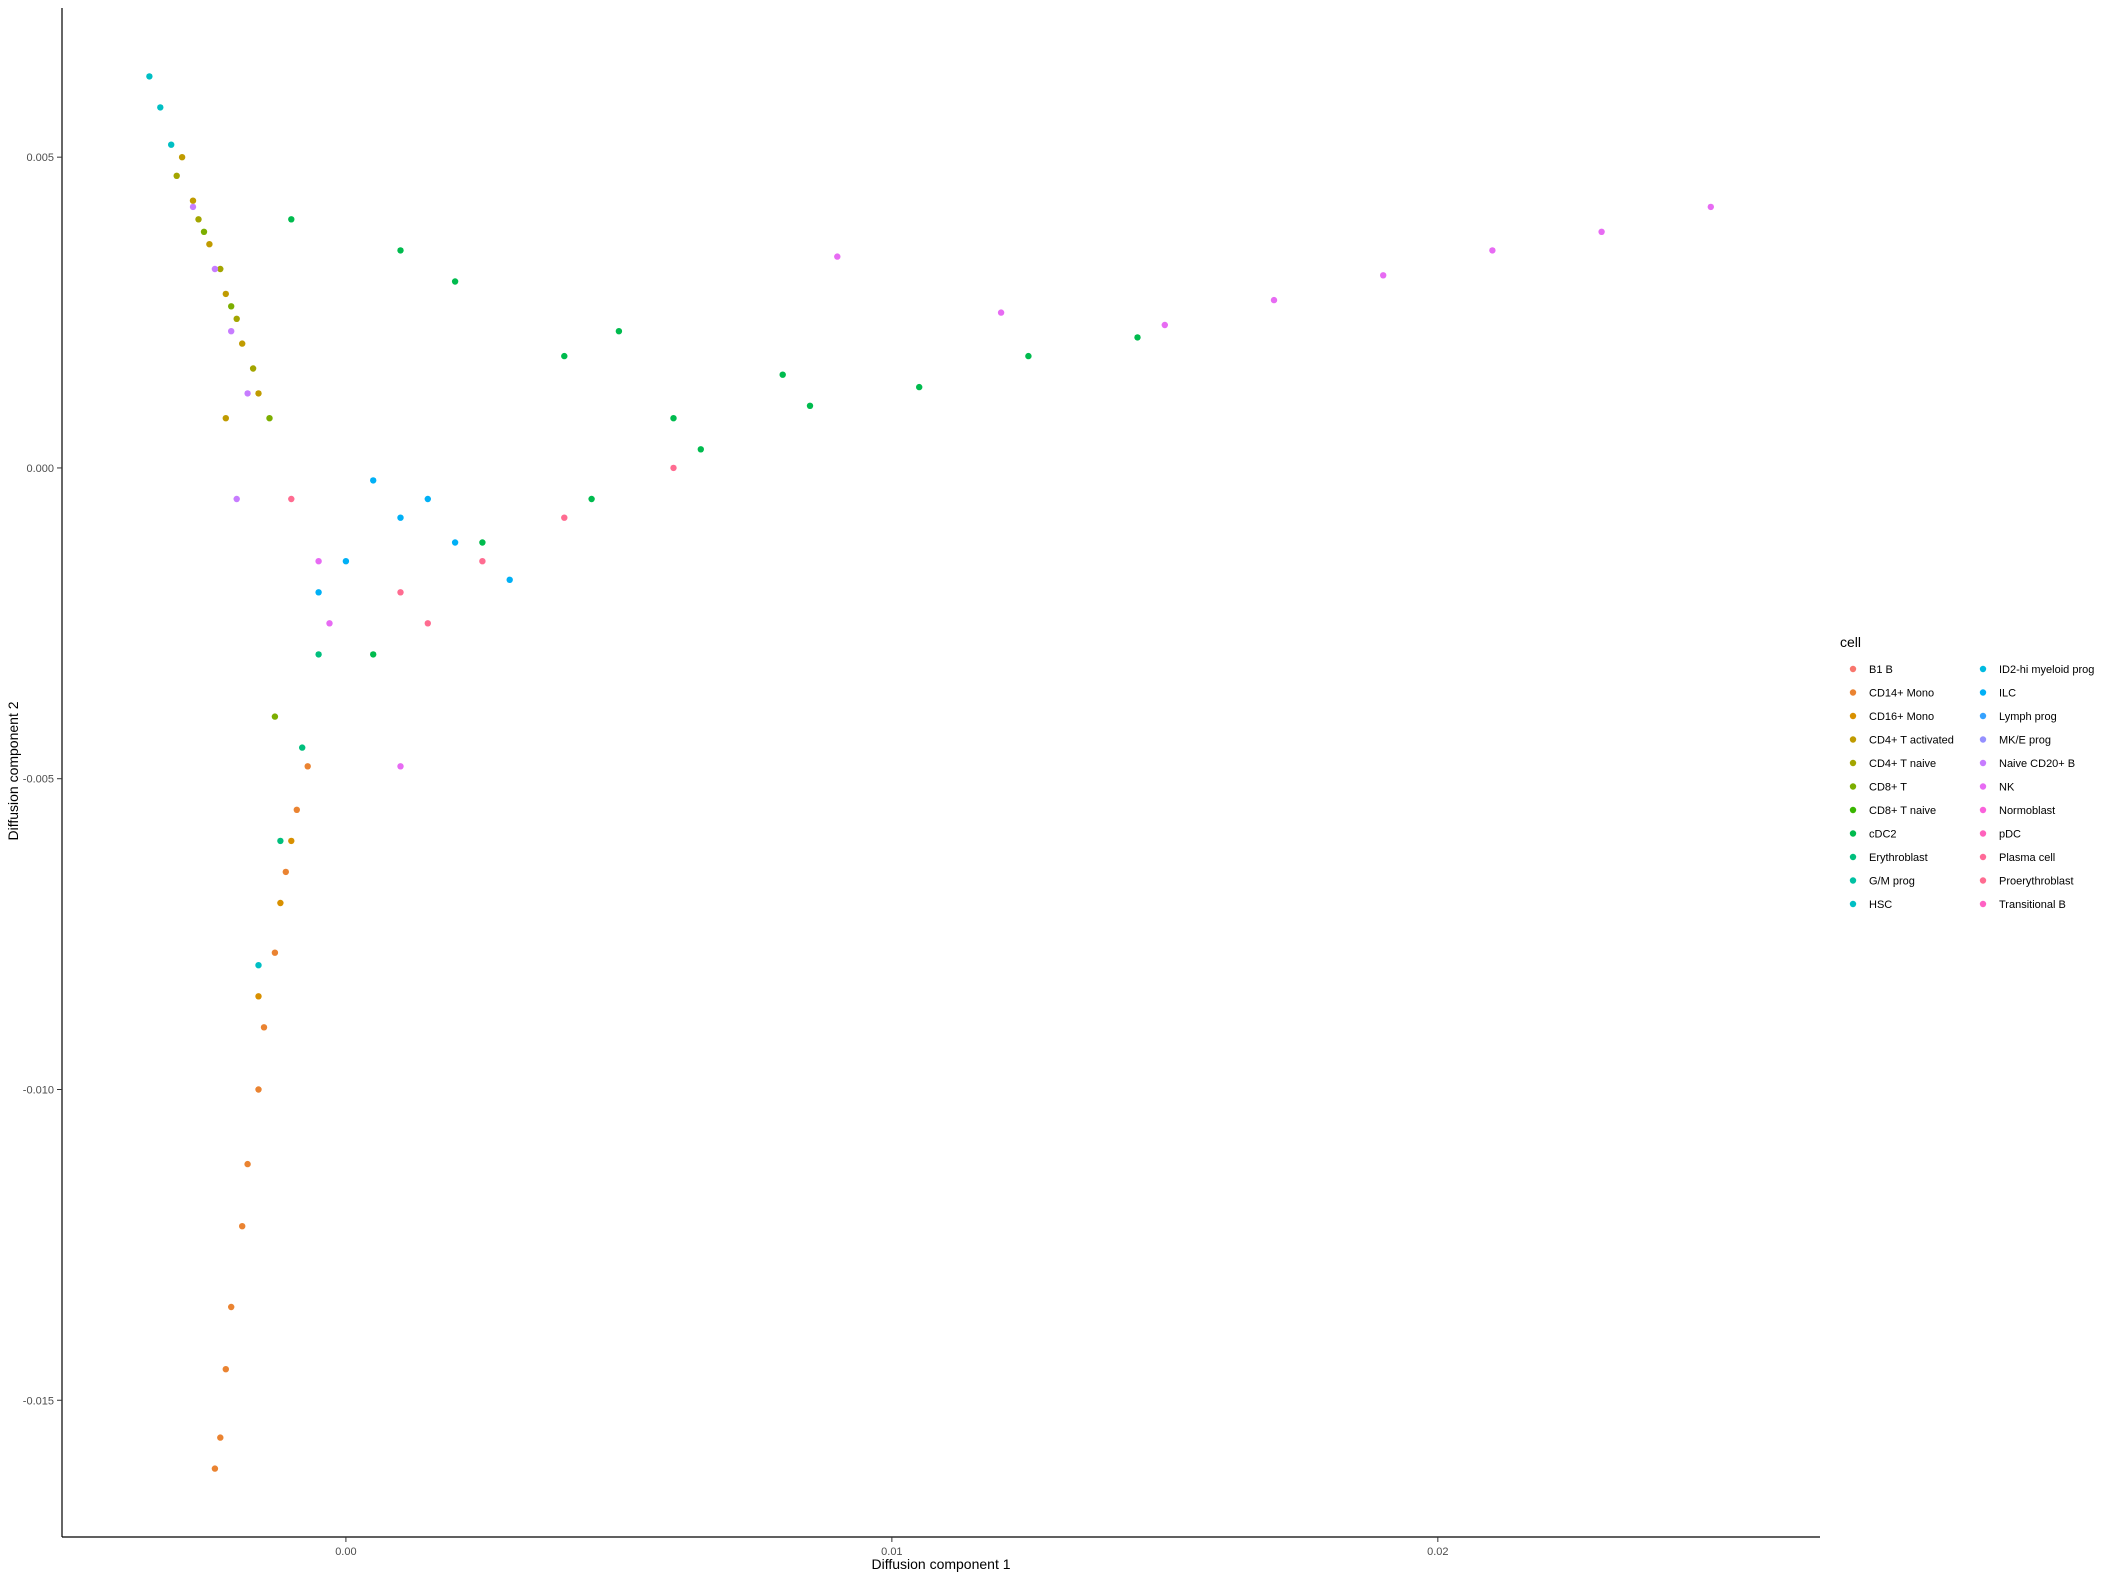 The height and width of the screenshot is (1574, 2110). What do you see at coordinates (1888, 788) in the screenshot?
I see `legend-label: CD8+ T` at bounding box center [1888, 788].